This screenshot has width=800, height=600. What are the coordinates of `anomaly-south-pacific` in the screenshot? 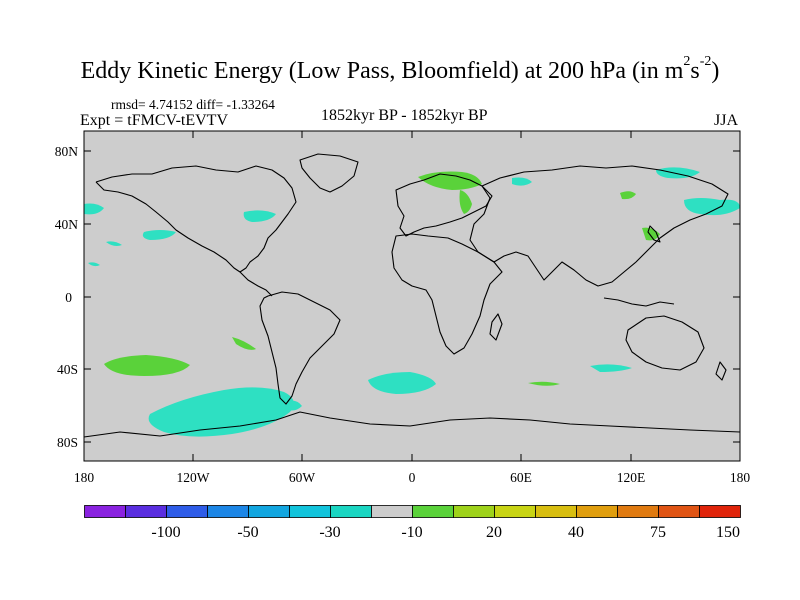 It's located at (147, 365).